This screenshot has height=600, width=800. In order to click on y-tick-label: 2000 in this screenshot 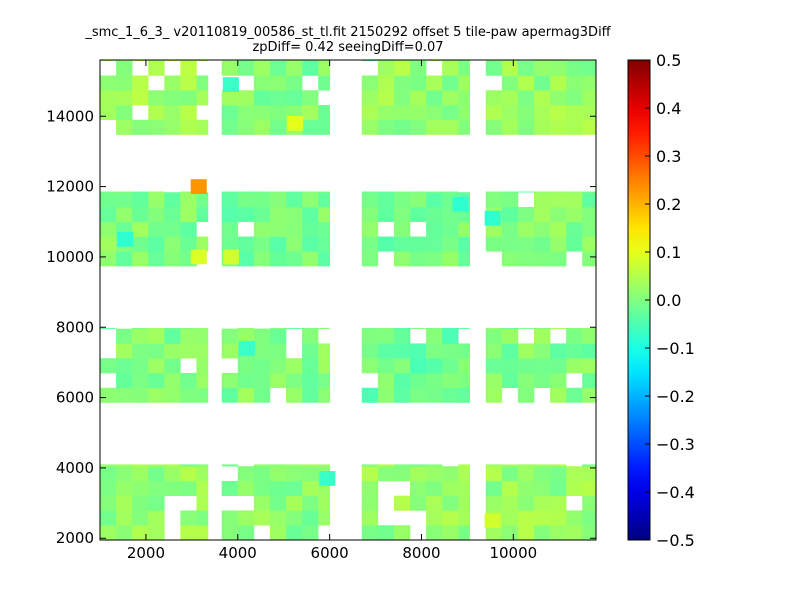, I will do `click(75, 538)`.